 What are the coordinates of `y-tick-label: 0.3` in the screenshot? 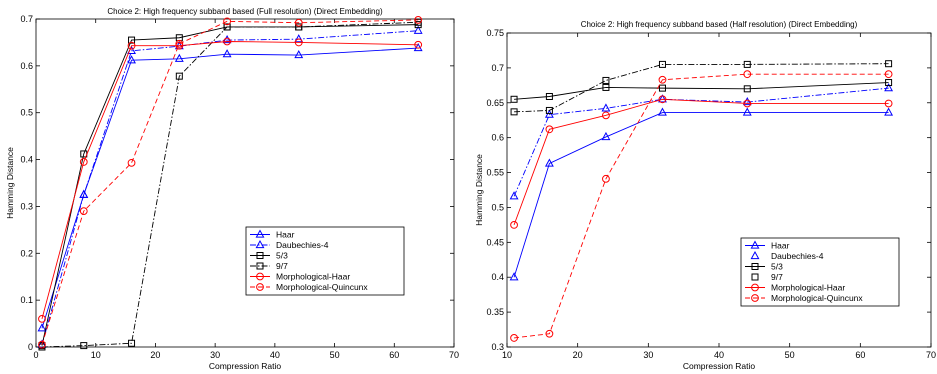 It's located at (26, 206).